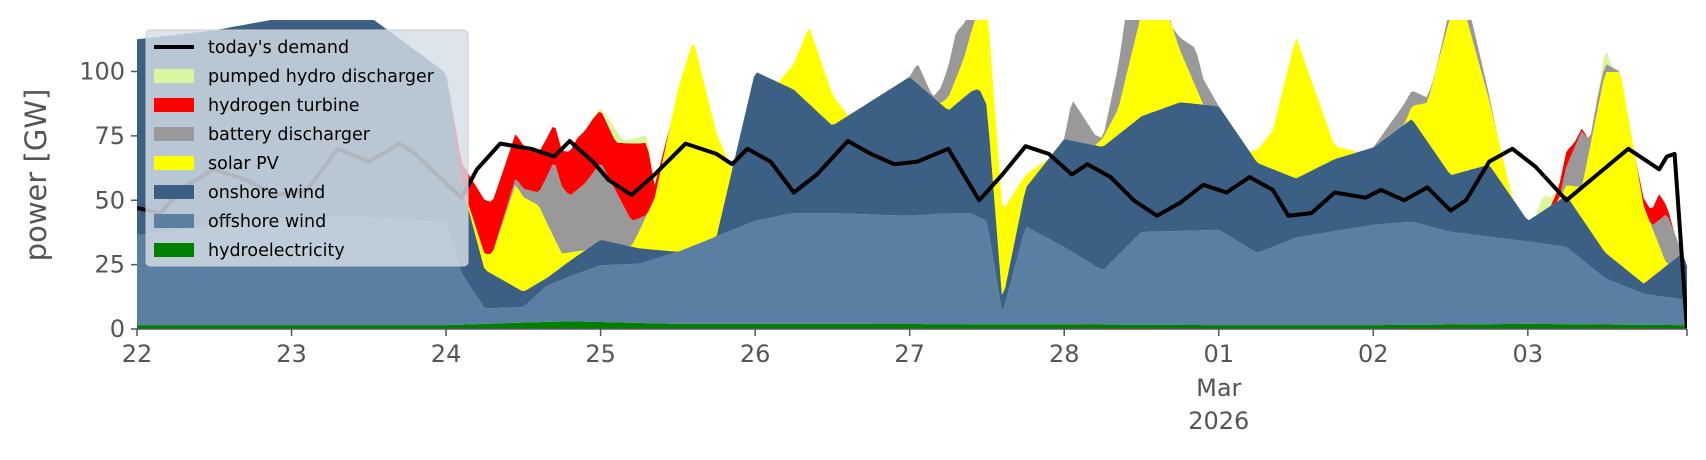  What do you see at coordinates (289, 135) in the screenshot?
I see `legend-label-battery-discharger: battery discharger` at bounding box center [289, 135].